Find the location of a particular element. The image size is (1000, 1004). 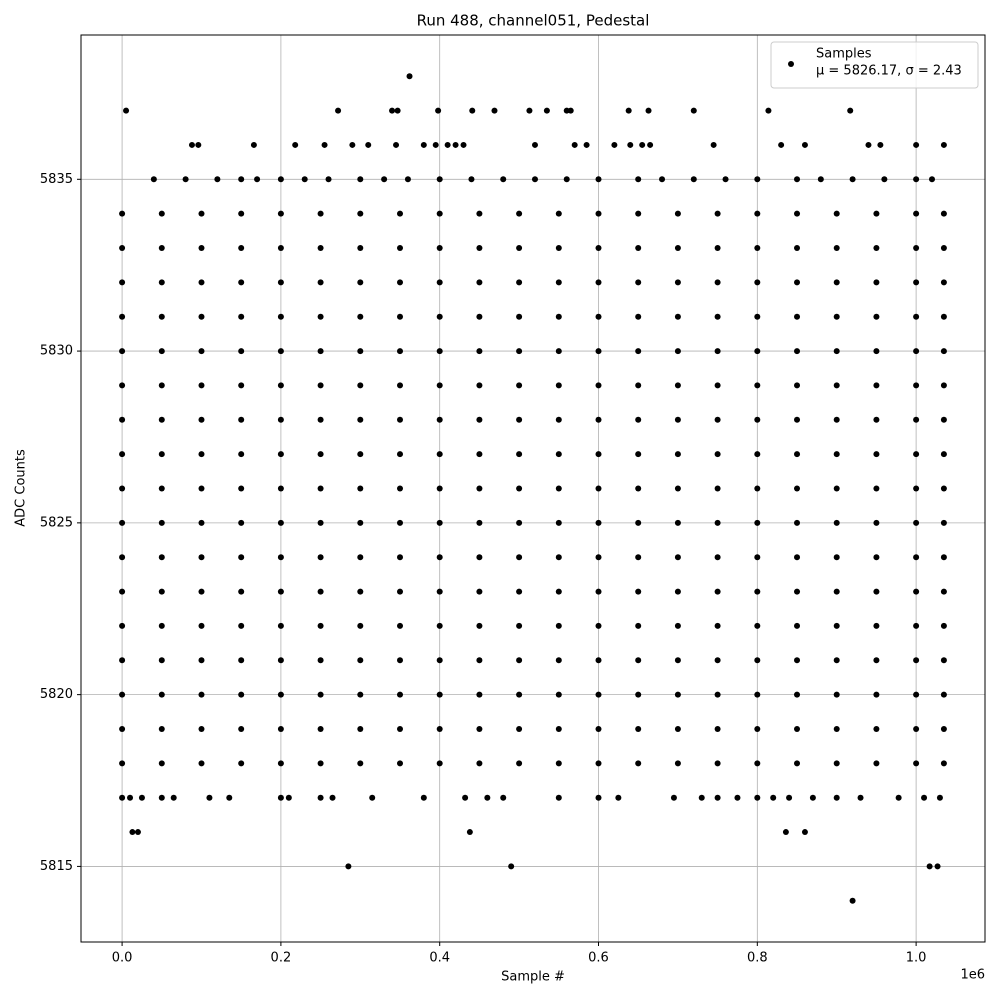

y-tick-label: 5825 is located at coordinates (56, 522).